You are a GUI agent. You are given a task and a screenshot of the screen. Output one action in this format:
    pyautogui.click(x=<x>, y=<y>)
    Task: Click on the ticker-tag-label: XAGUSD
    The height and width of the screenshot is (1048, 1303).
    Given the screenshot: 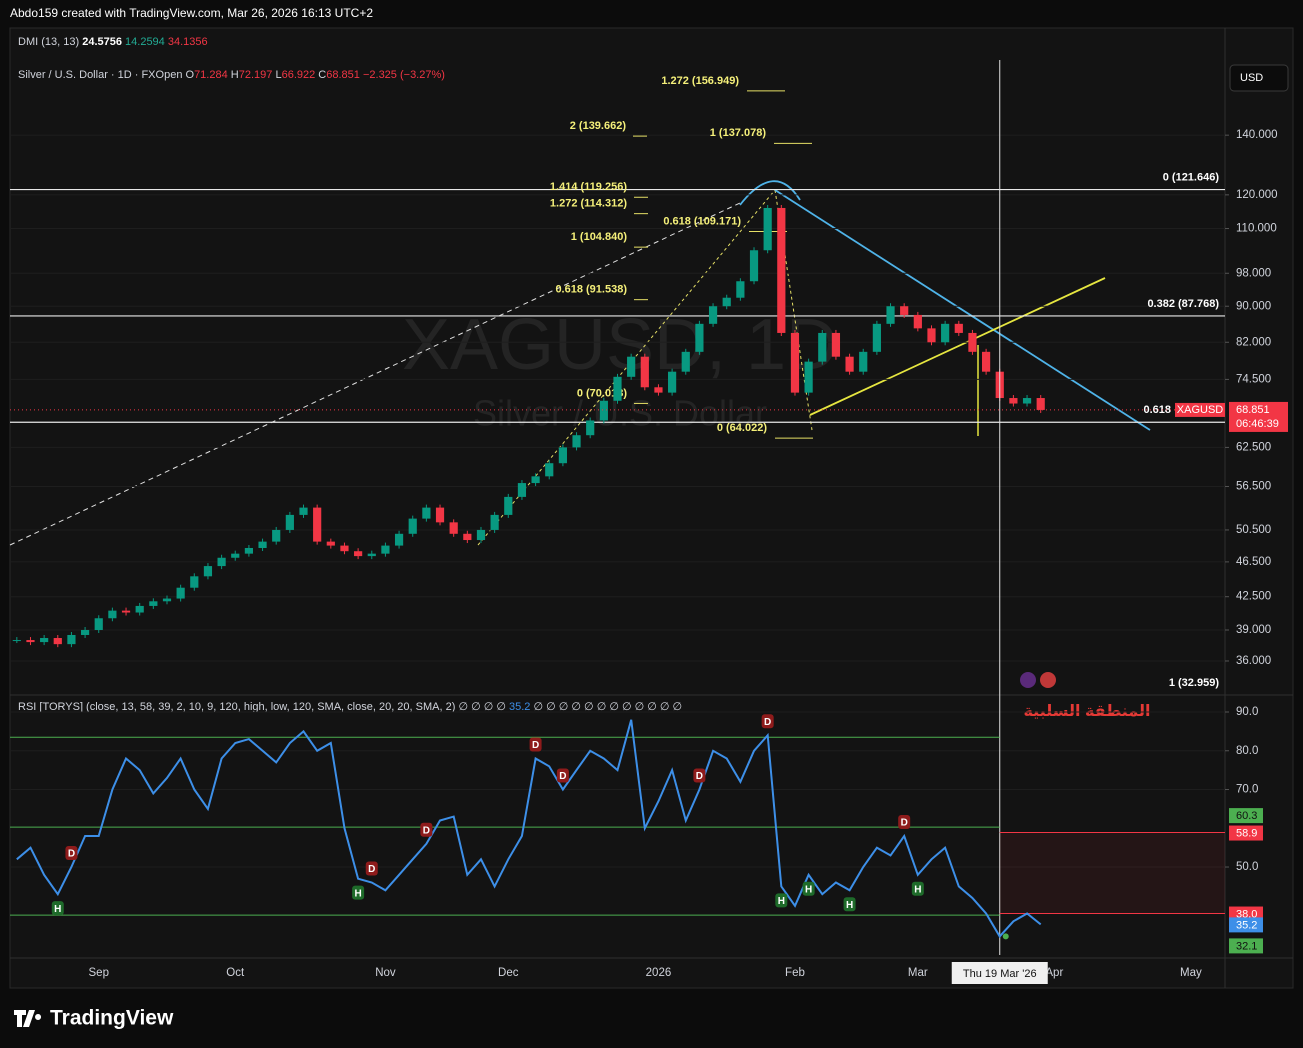 What is the action you would take?
    pyautogui.click(x=1200, y=410)
    